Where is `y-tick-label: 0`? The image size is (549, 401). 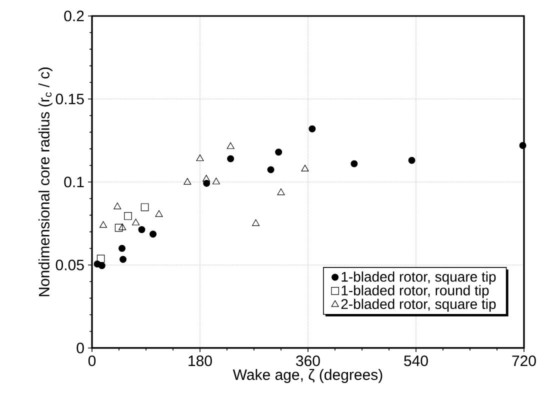
y-tick-label: 0 is located at coordinates (80, 348).